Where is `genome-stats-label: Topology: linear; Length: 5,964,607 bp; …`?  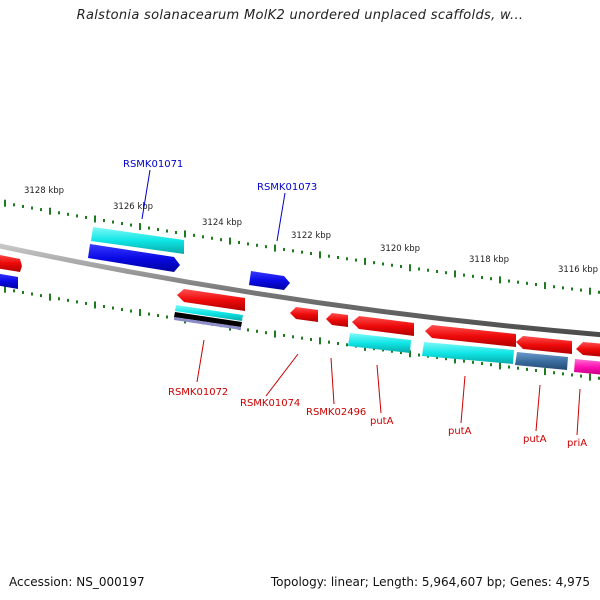 genome-stats-label: Topology: linear; Length: 5,964,607 bp; … is located at coordinates (430, 582).